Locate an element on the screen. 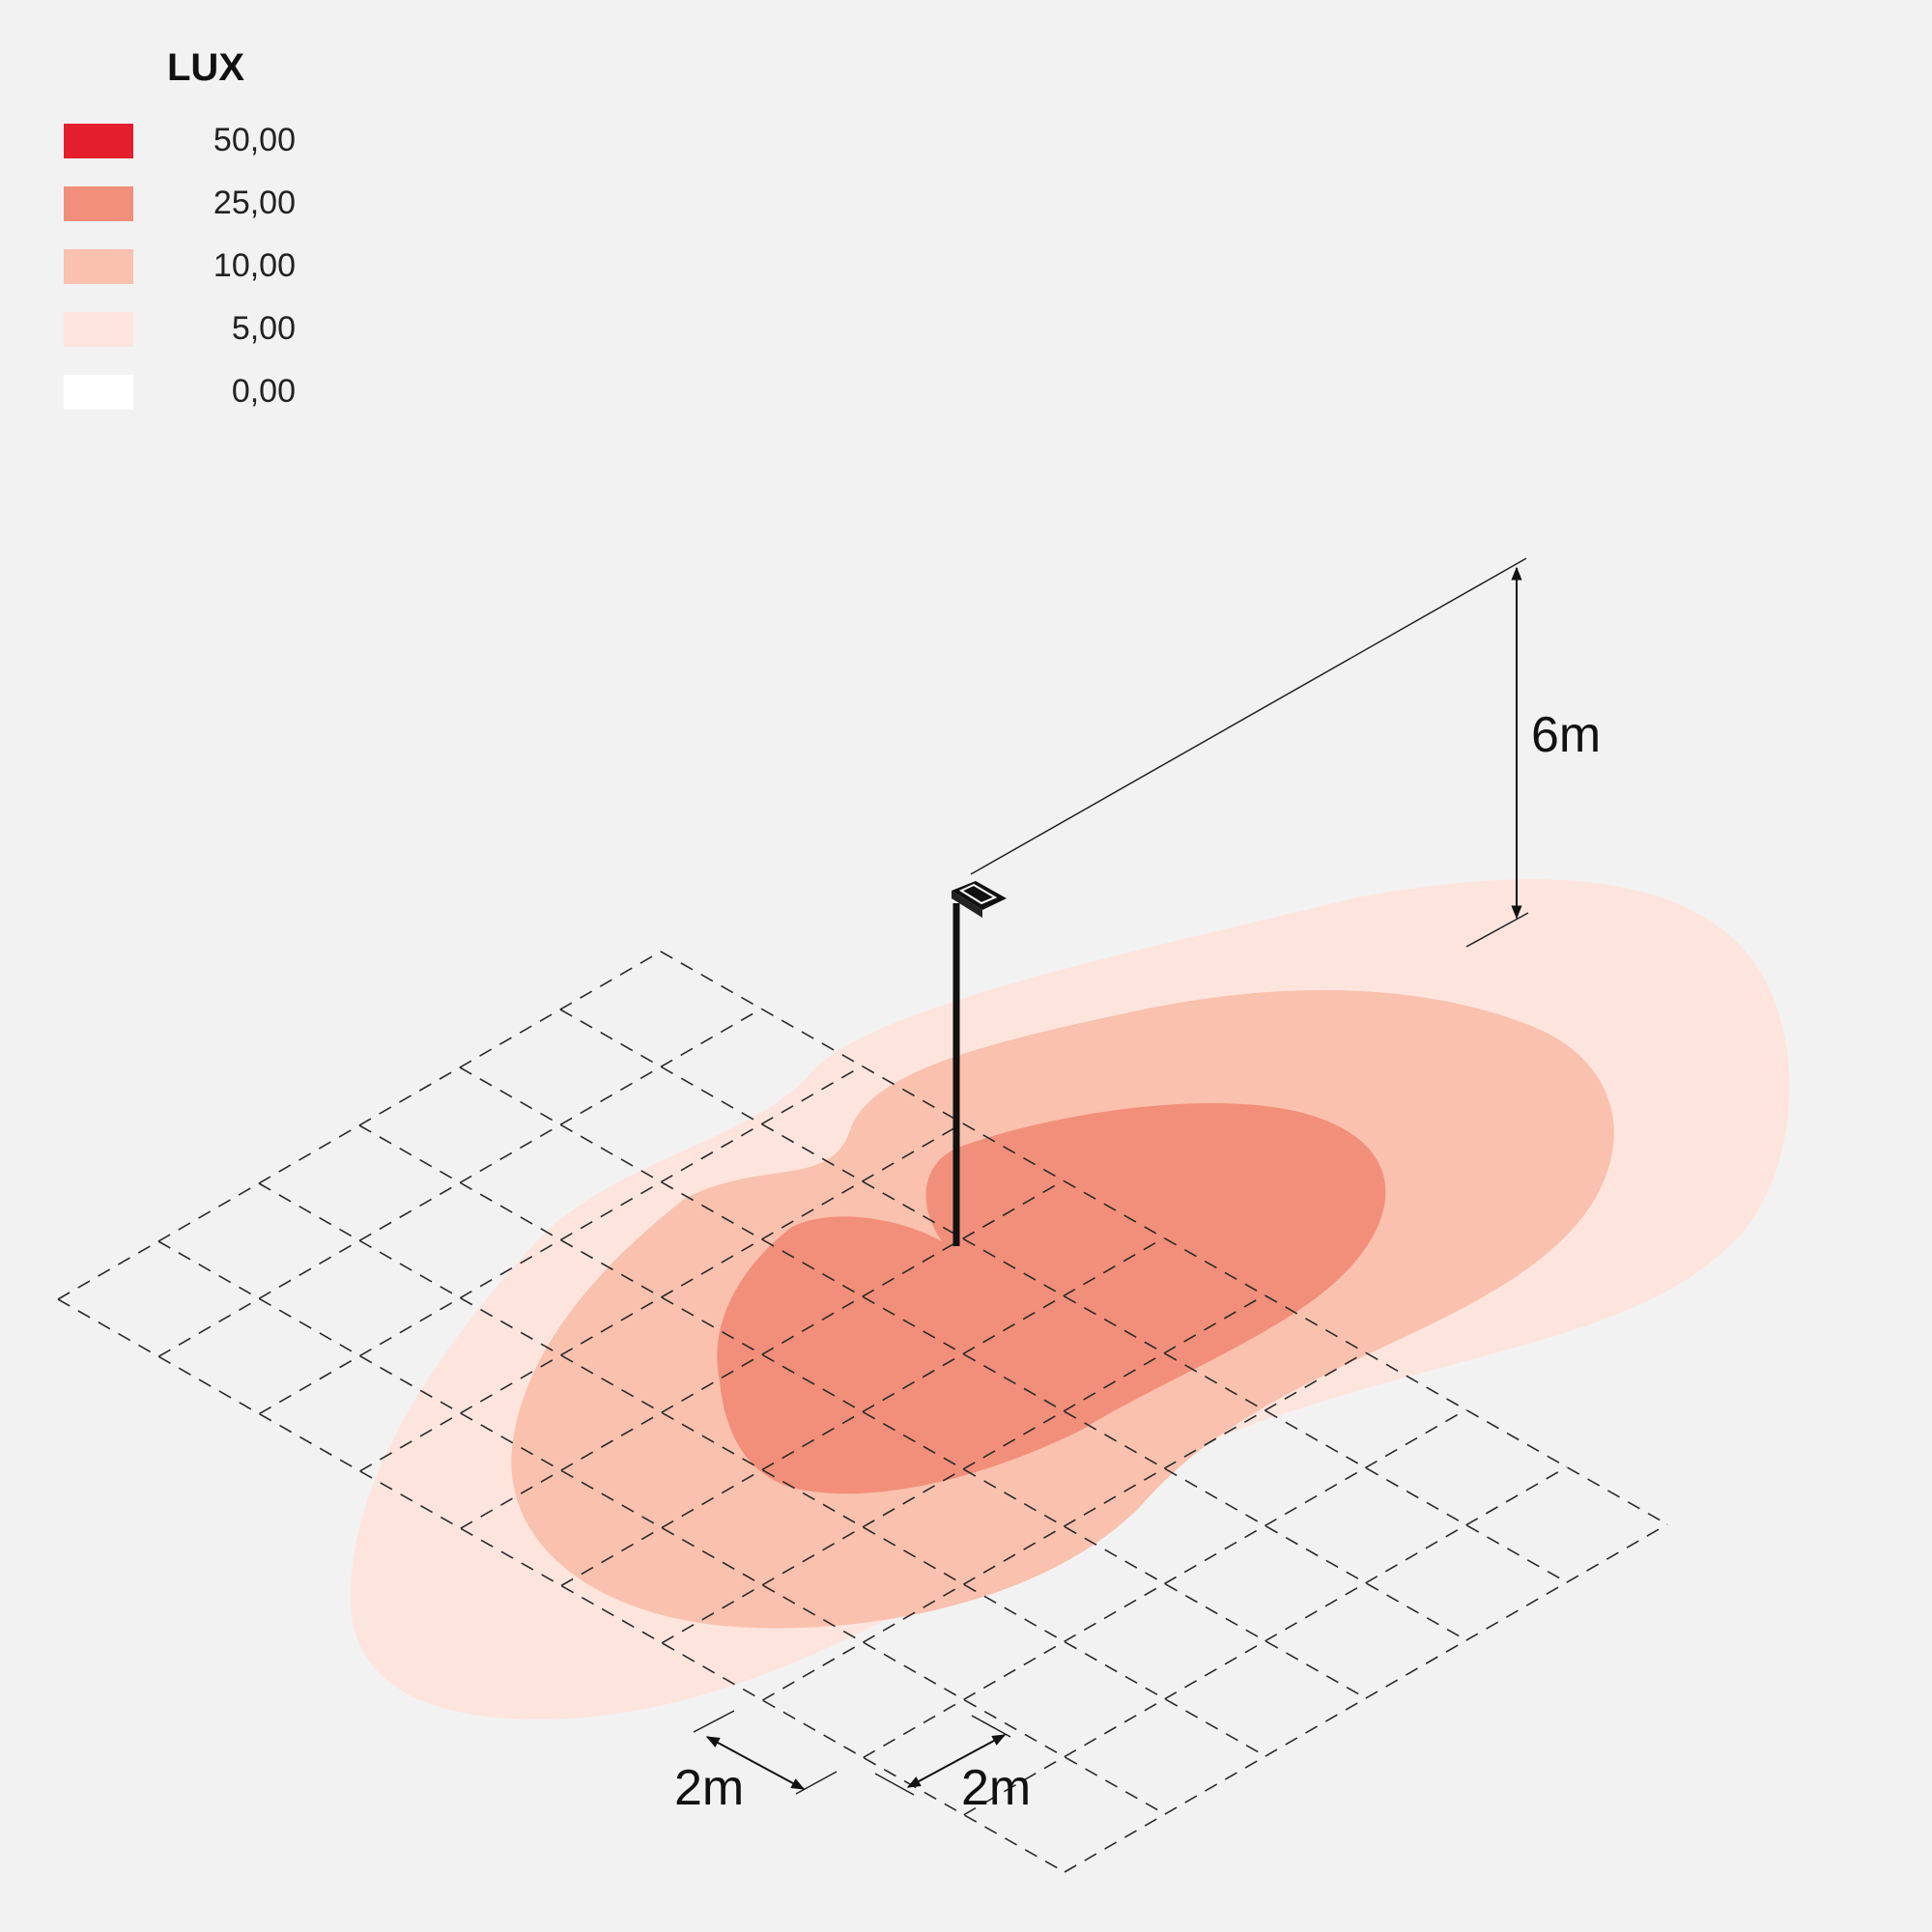 This screenshot has width=1932, height=1932. legend-label-0: 0,00 is located at coordinates (263, 391).